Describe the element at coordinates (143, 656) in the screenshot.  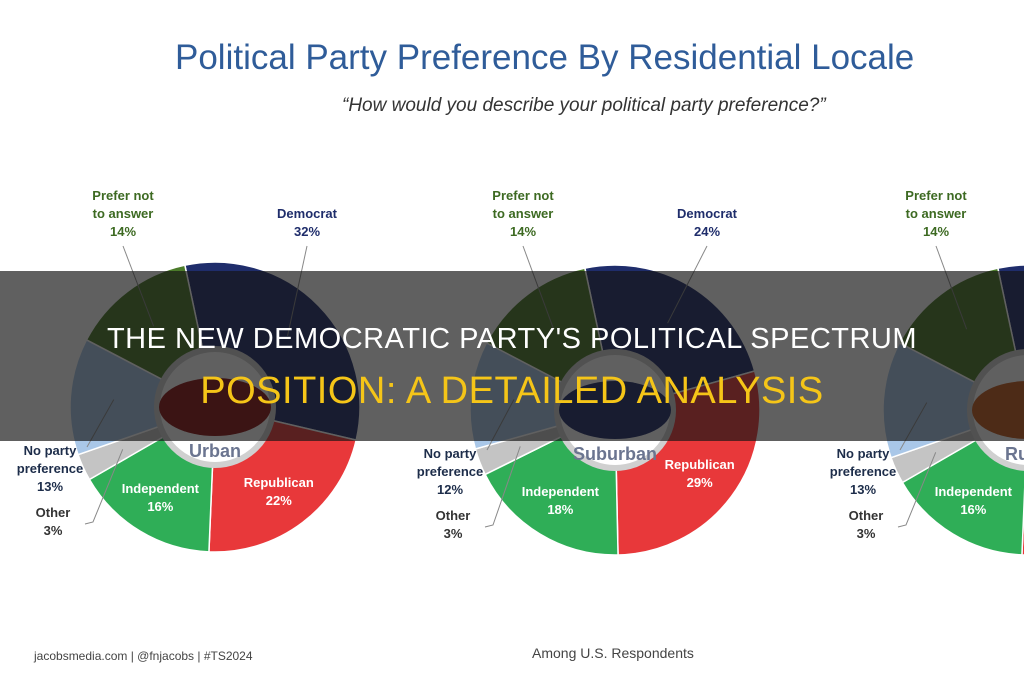
I see `footer-credits: jacobsmedia.com | @fnjacobs | #TS2024` at that location.